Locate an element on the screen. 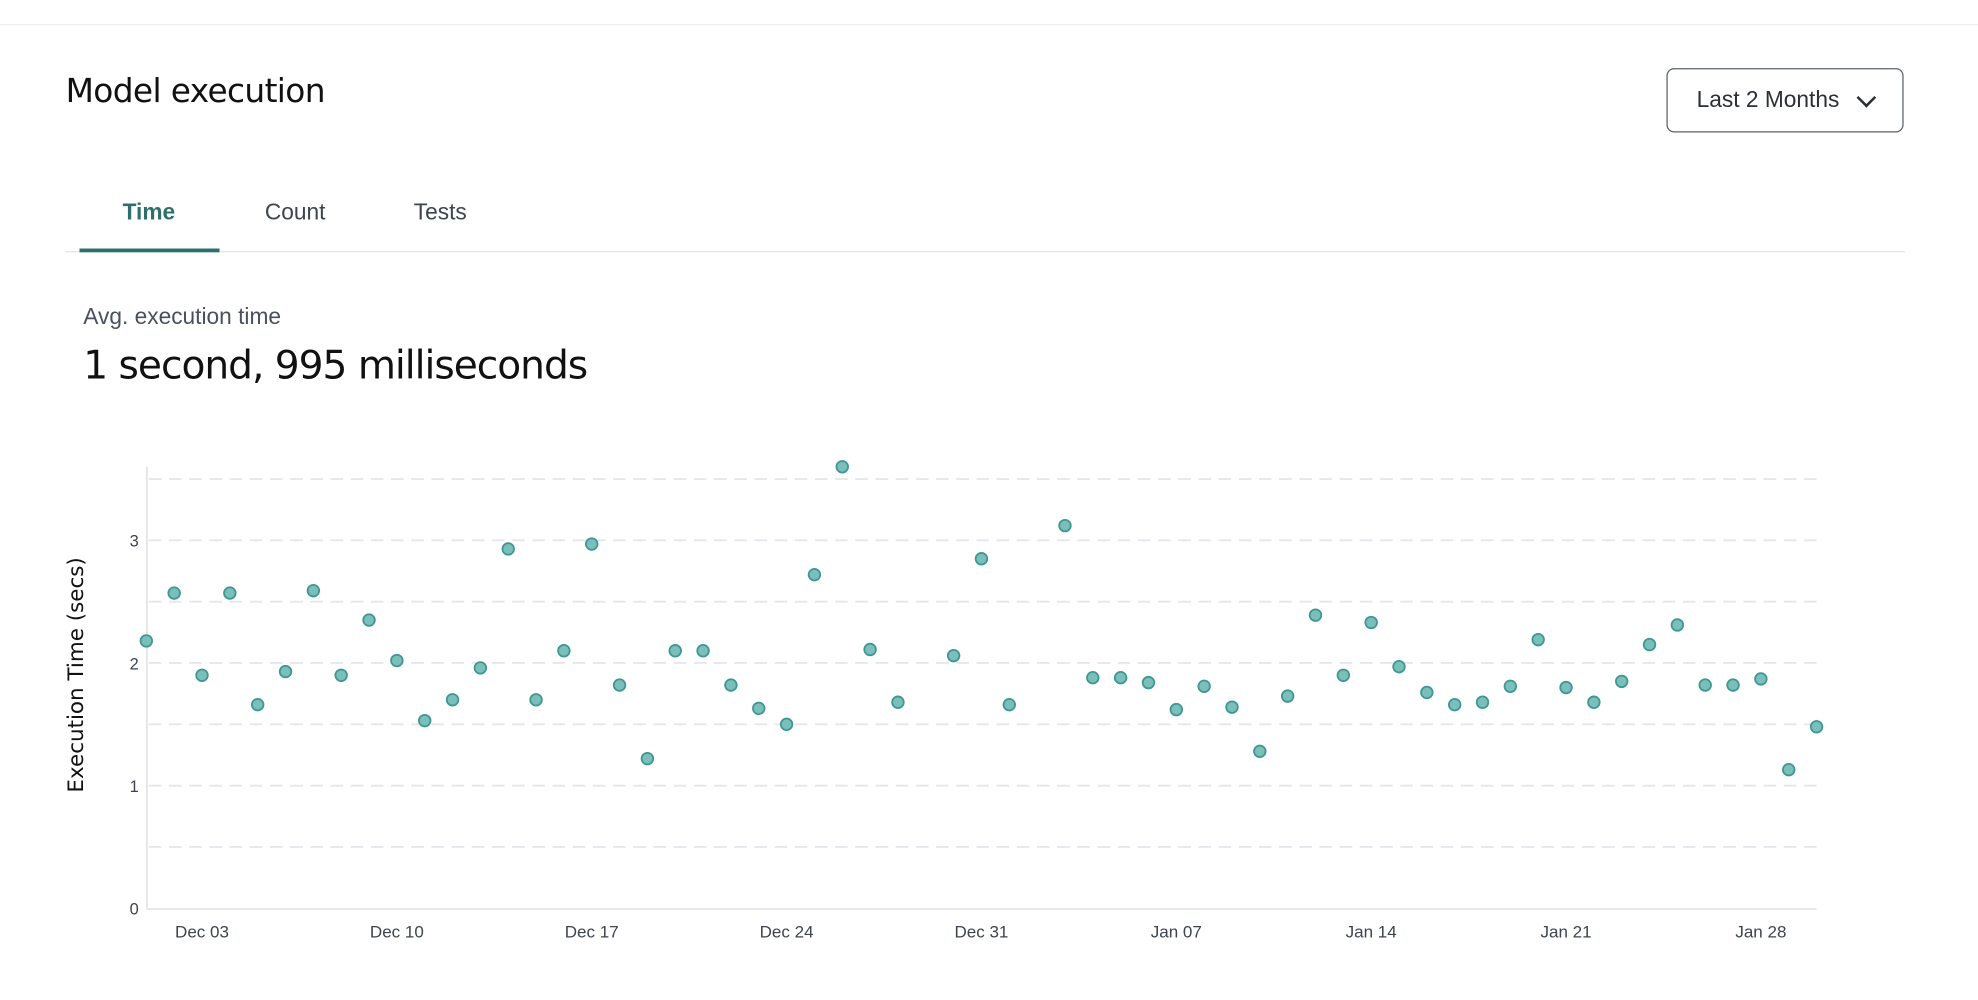  x-tick-label: Dec 03 is located at coordinates (202, 931).